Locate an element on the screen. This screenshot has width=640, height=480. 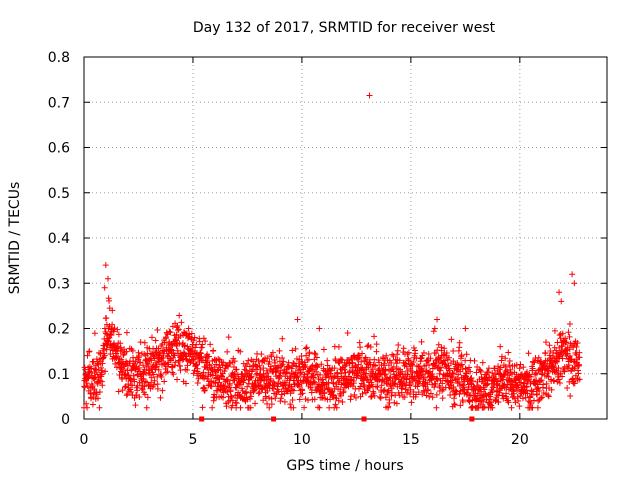
y-tick-label: 0.2 is located at coordinates (59, 330).